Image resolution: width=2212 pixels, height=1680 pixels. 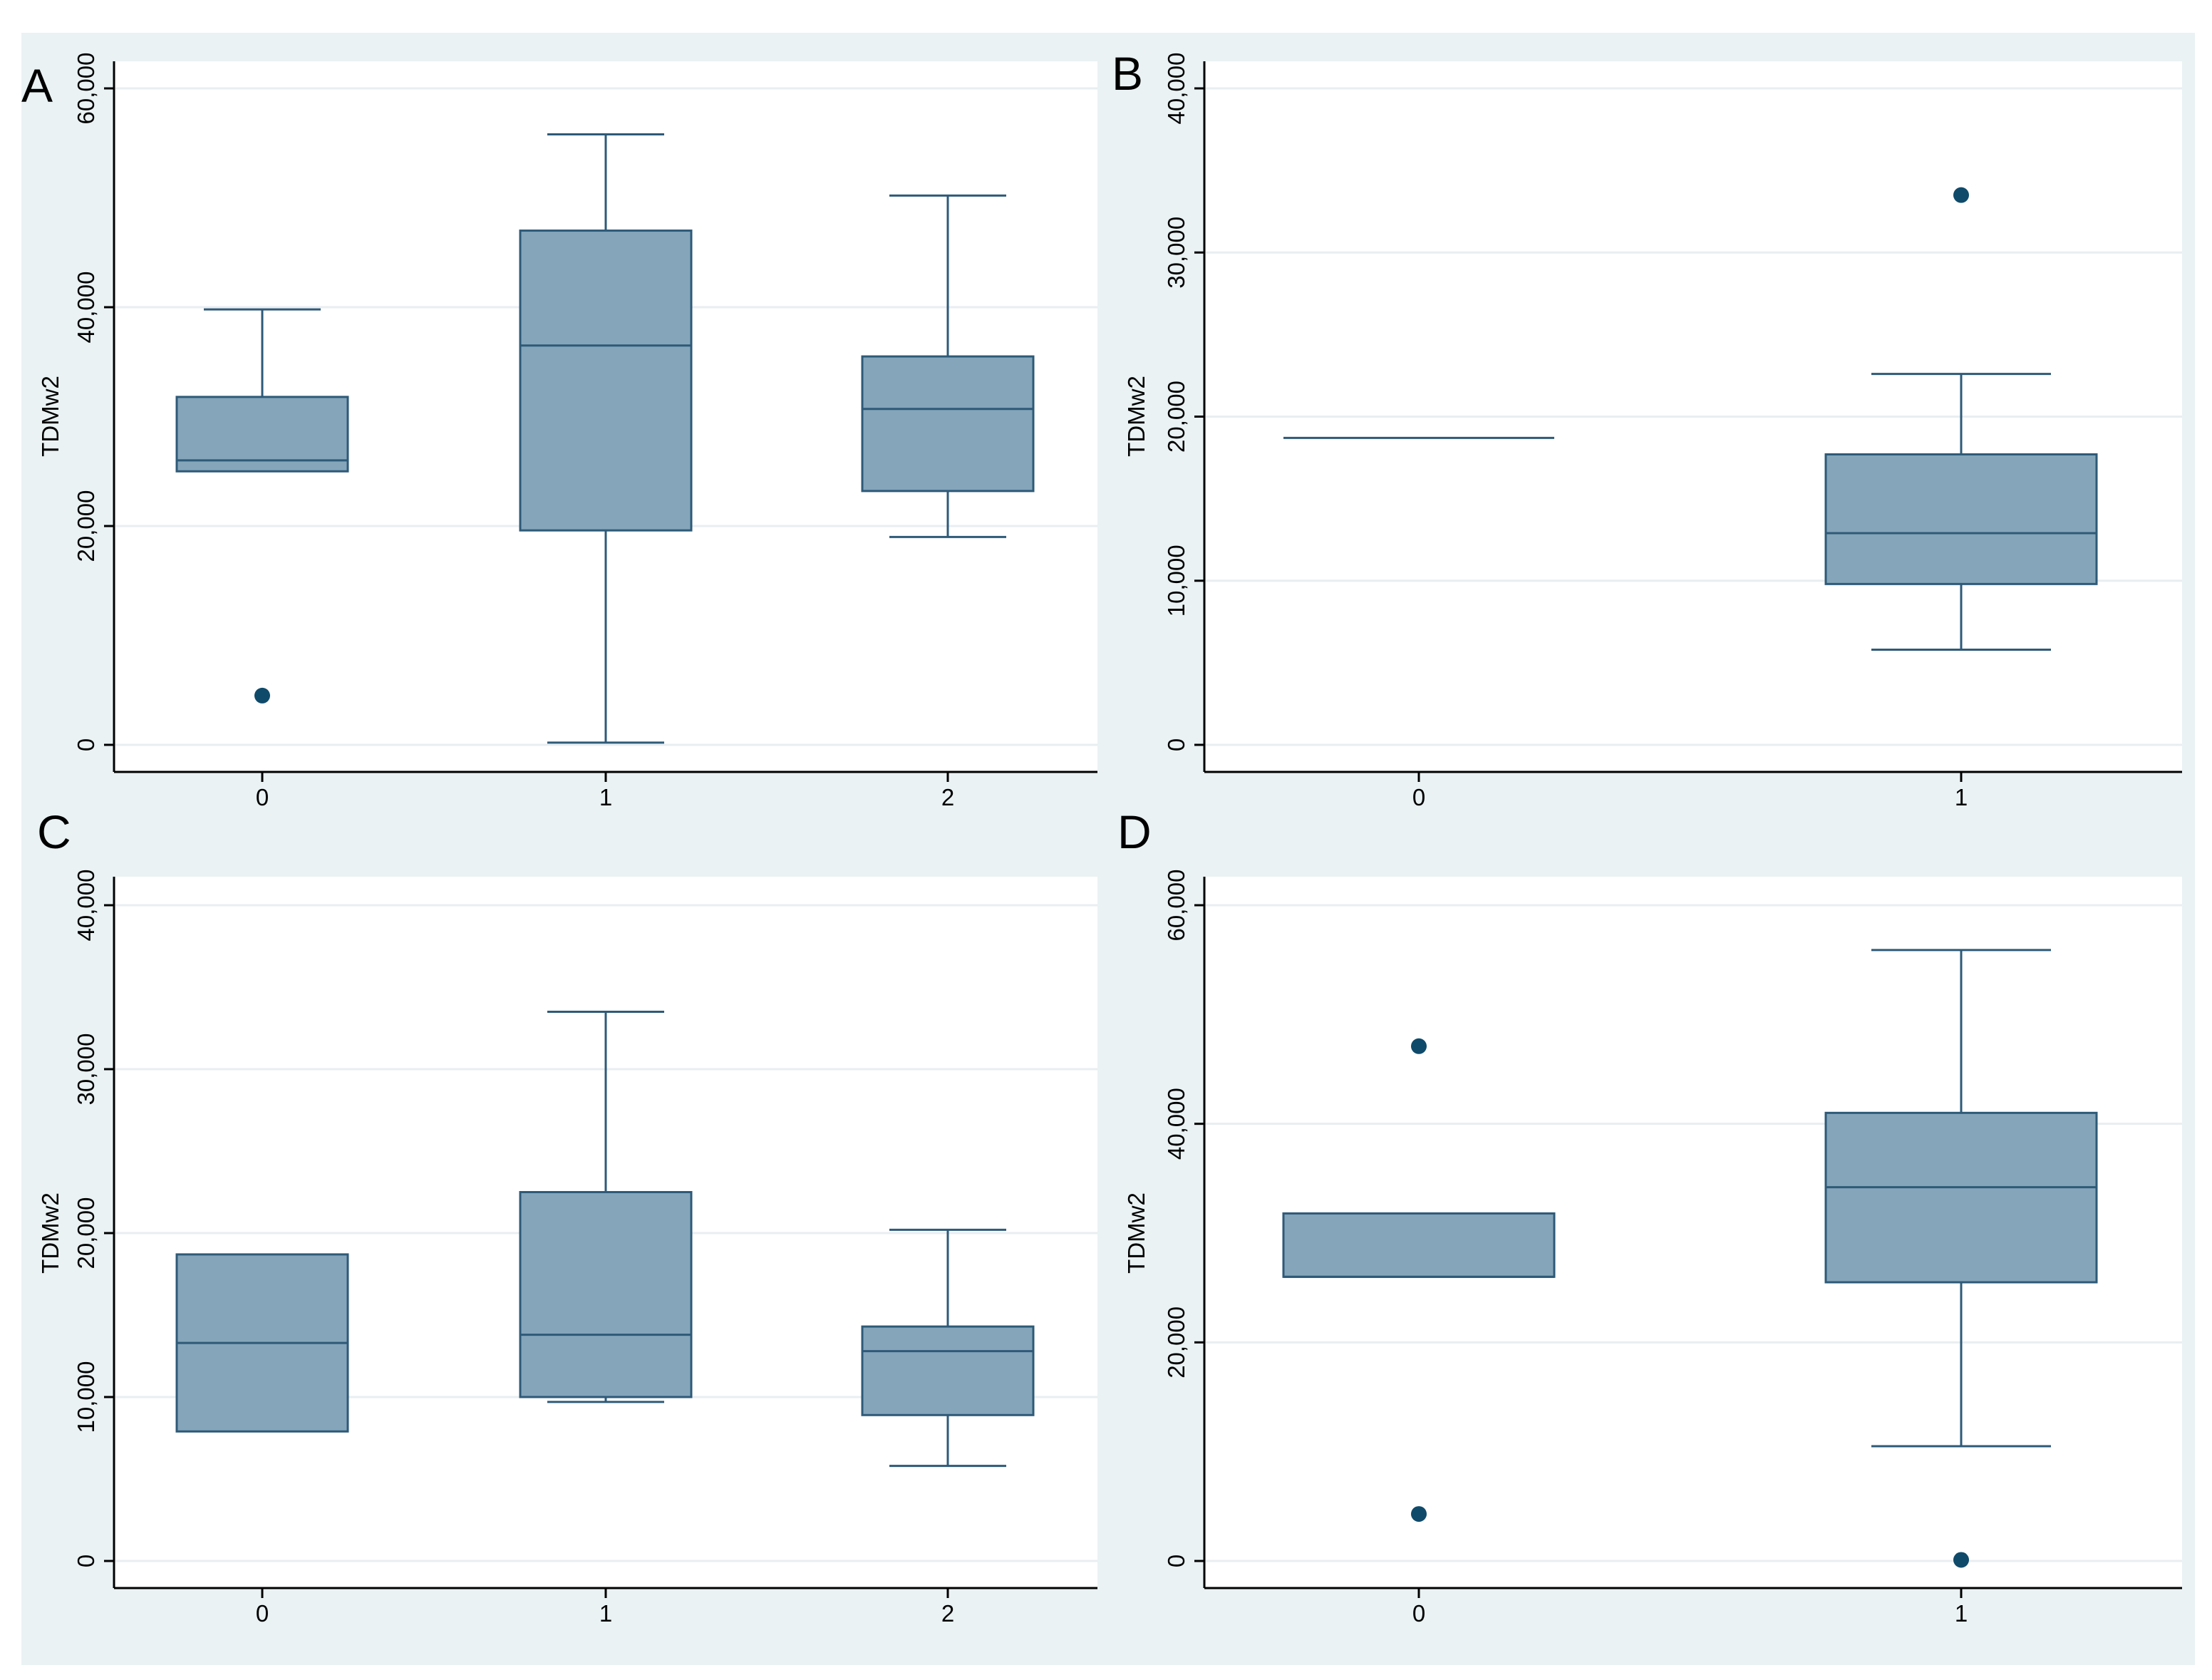 I want to click on panel-label: A, so click(x=37, y=85).